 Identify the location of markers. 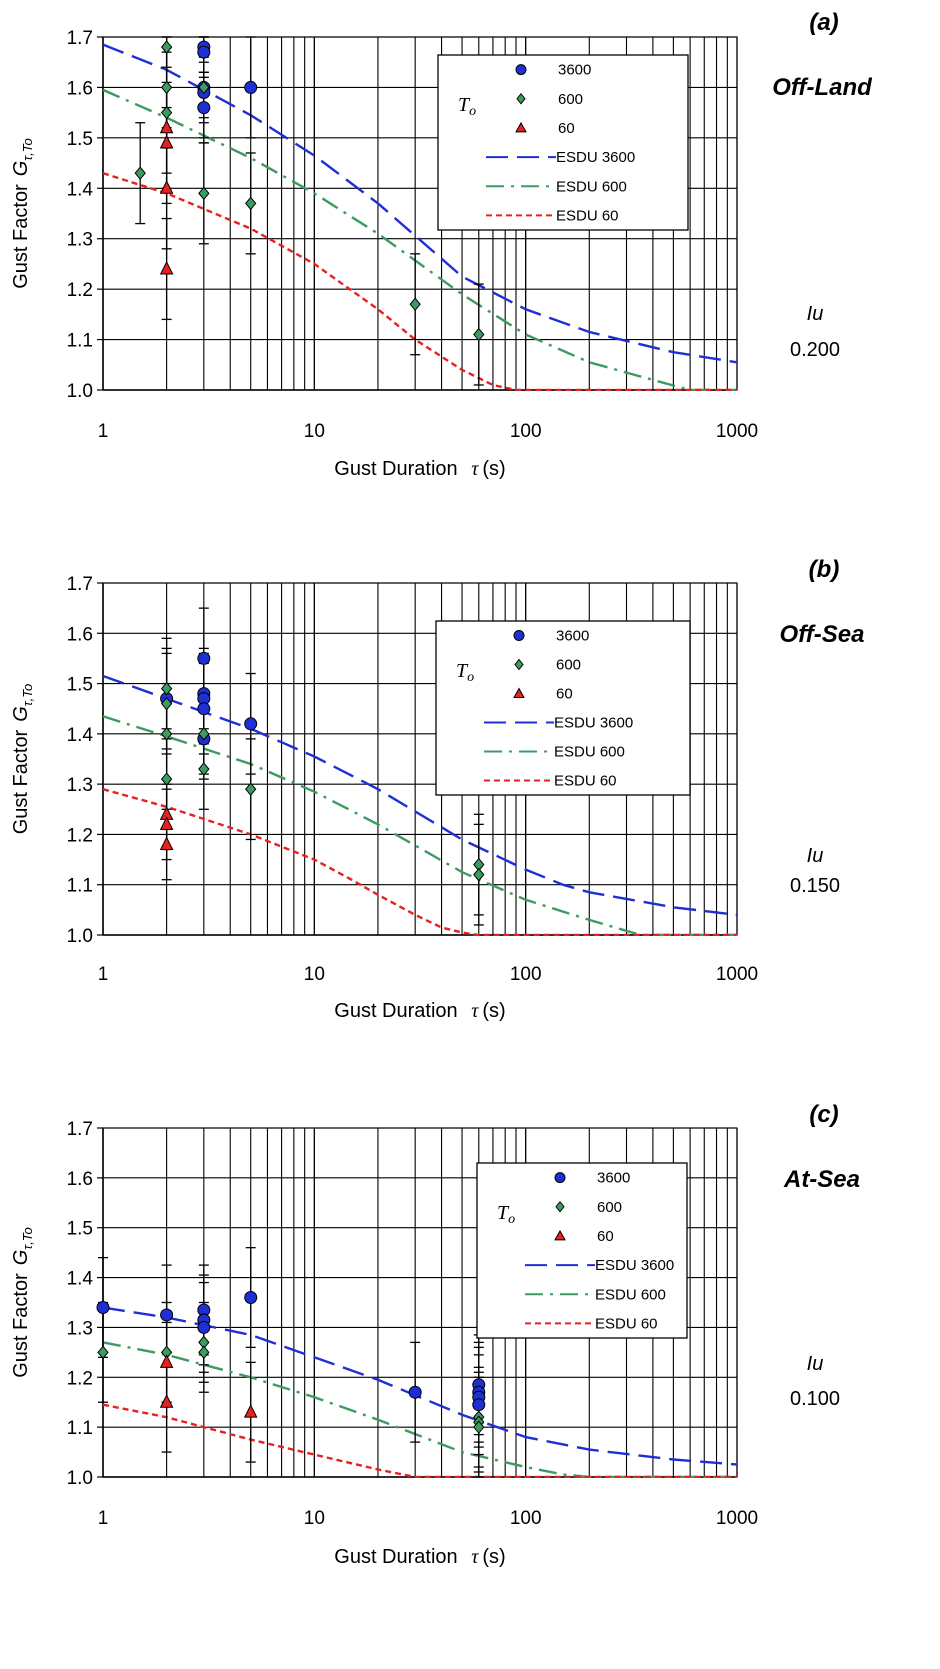
(309, 211).